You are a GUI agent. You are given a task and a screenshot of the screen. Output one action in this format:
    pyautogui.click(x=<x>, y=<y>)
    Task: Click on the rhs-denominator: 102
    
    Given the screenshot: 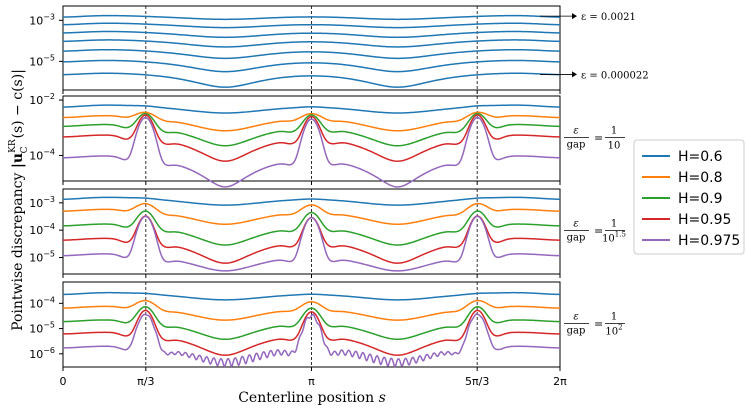 What is the action you would take?
    pyautogui.click(x=613, y=331)
    